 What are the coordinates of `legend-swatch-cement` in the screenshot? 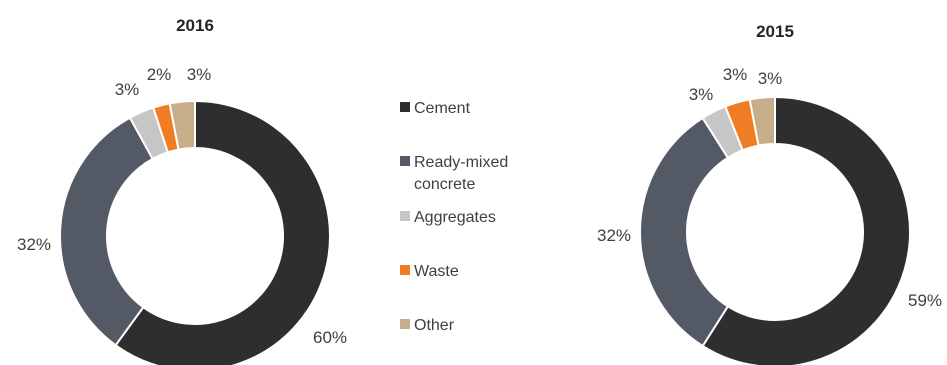 It's located at (405, 107).